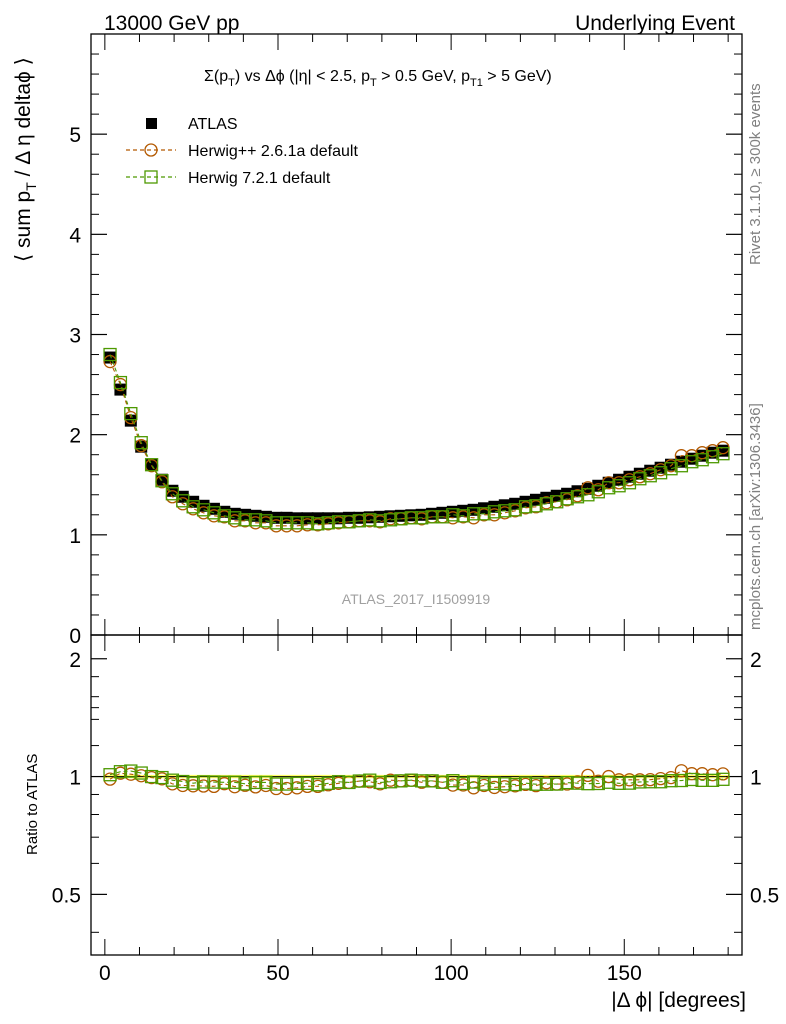 This screenshot has width=786, height=1024. I want to click on title-sub3: T1, so click(476, 83).